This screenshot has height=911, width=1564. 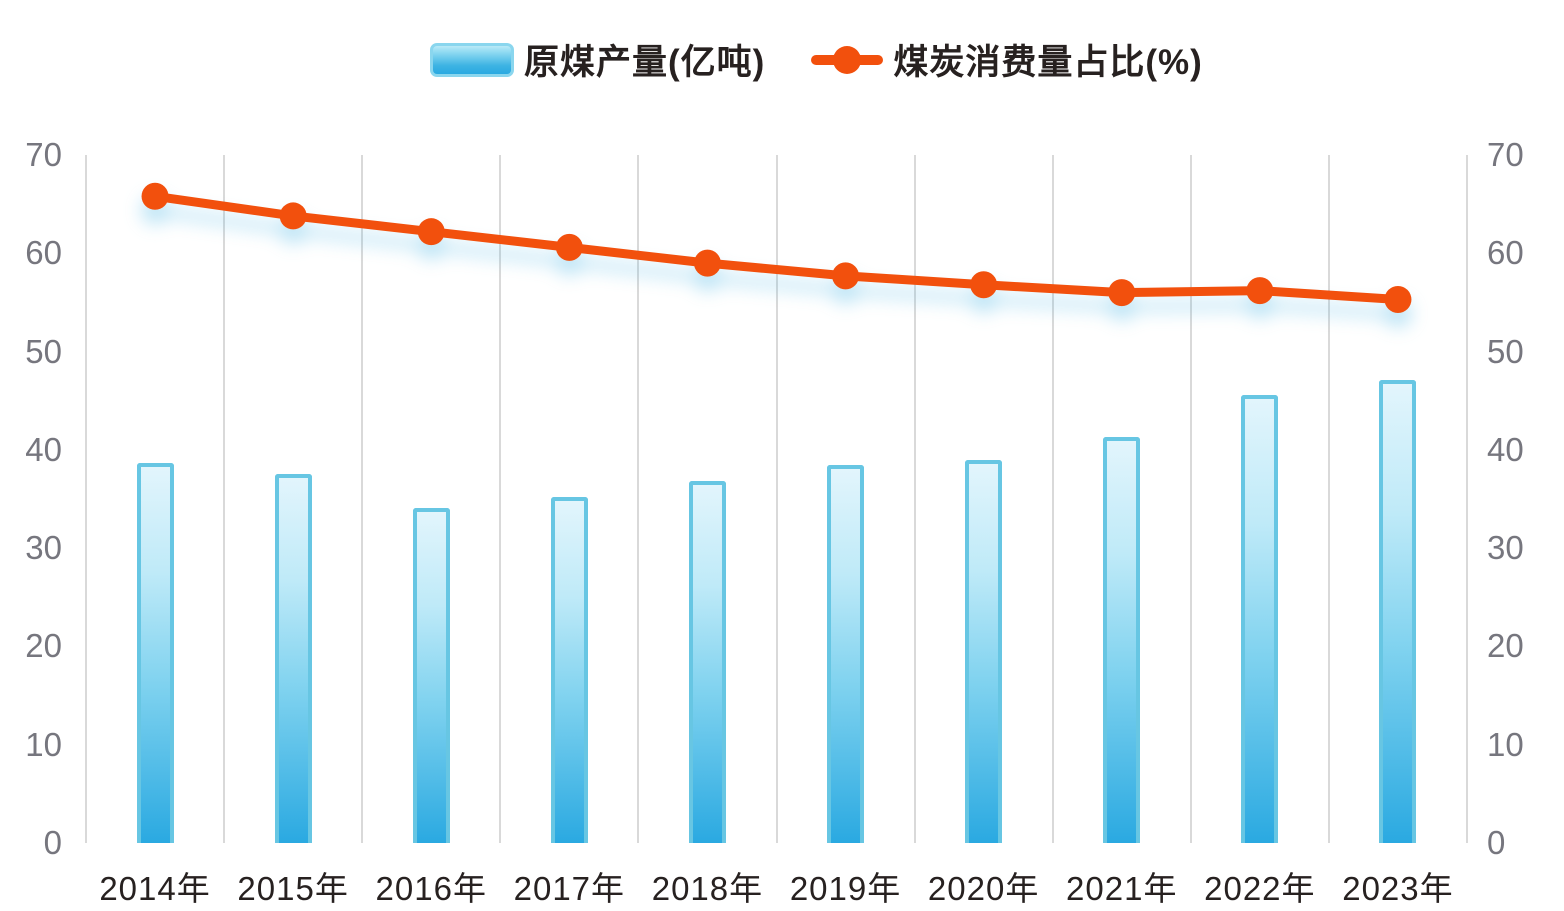 What do you see at coordinates (569, 670) in the screenshot?
I see `bar-2017年` at bounding box center [569, 670].